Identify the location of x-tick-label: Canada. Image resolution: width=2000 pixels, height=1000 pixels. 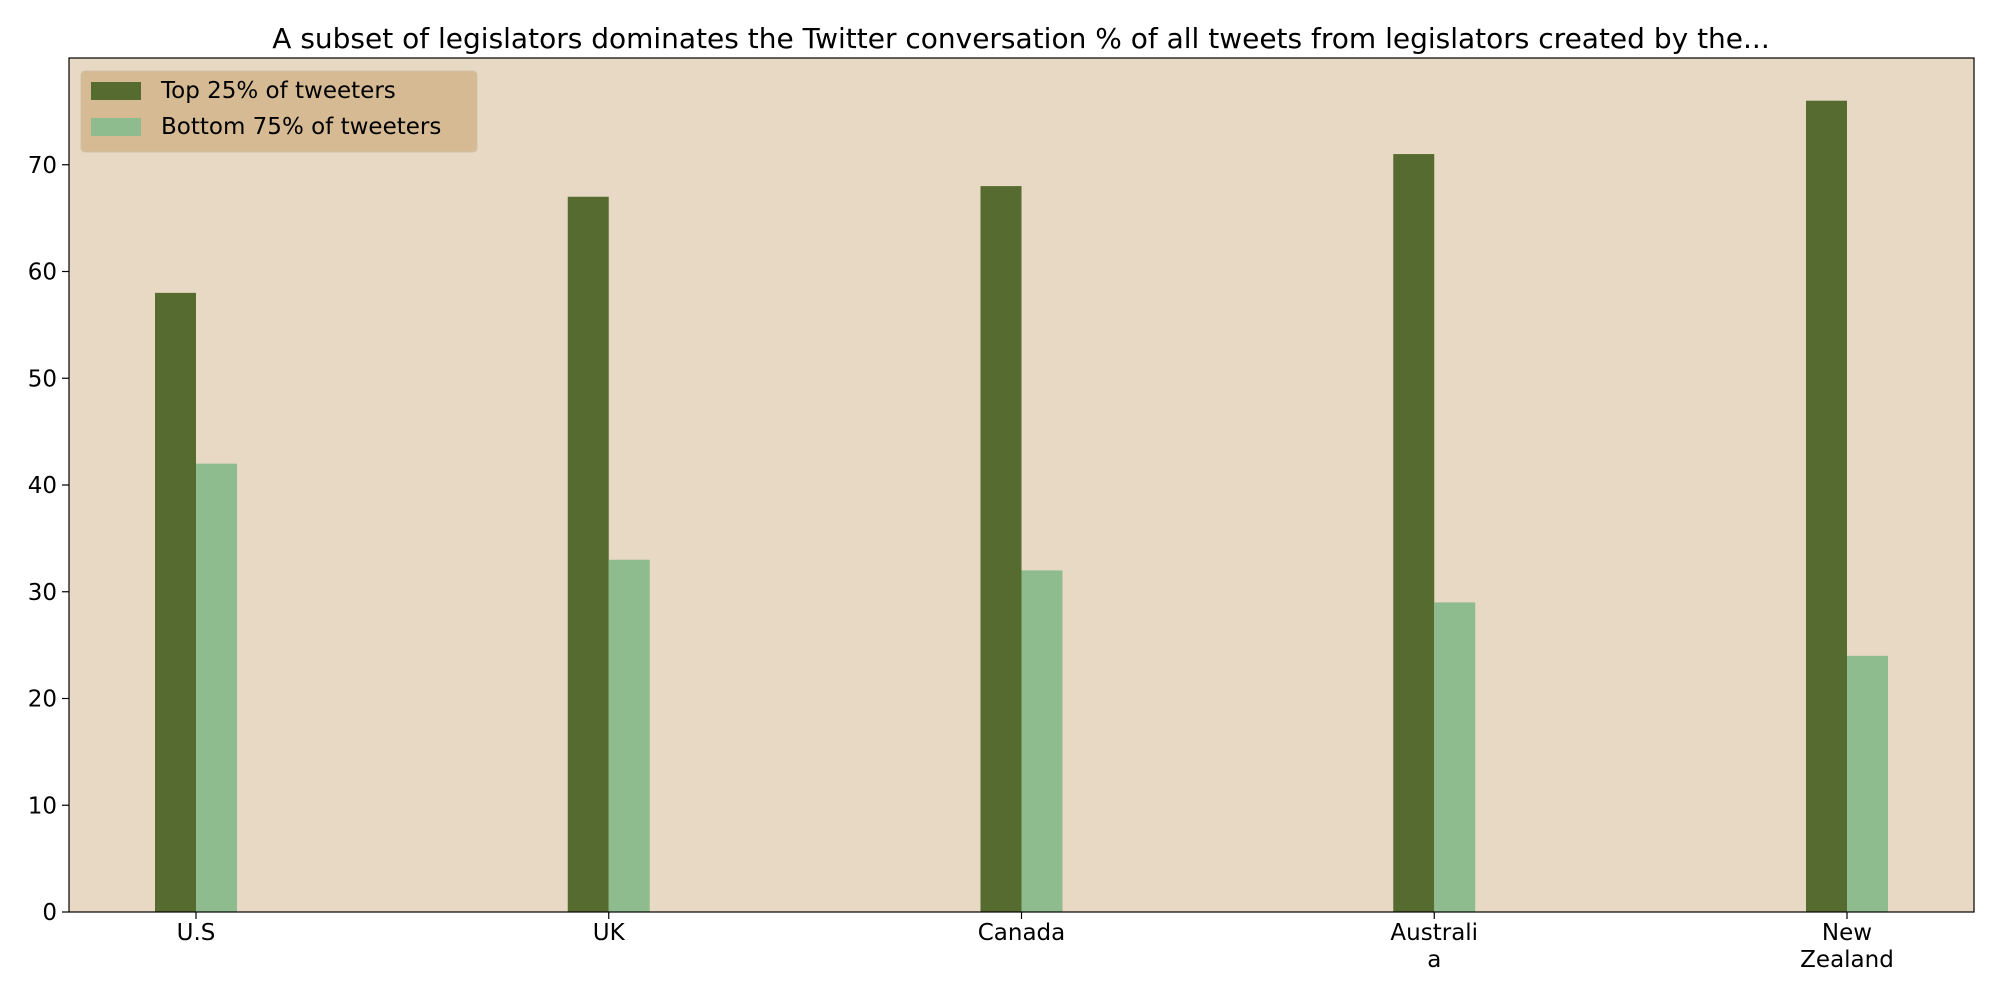
(1022, 933).